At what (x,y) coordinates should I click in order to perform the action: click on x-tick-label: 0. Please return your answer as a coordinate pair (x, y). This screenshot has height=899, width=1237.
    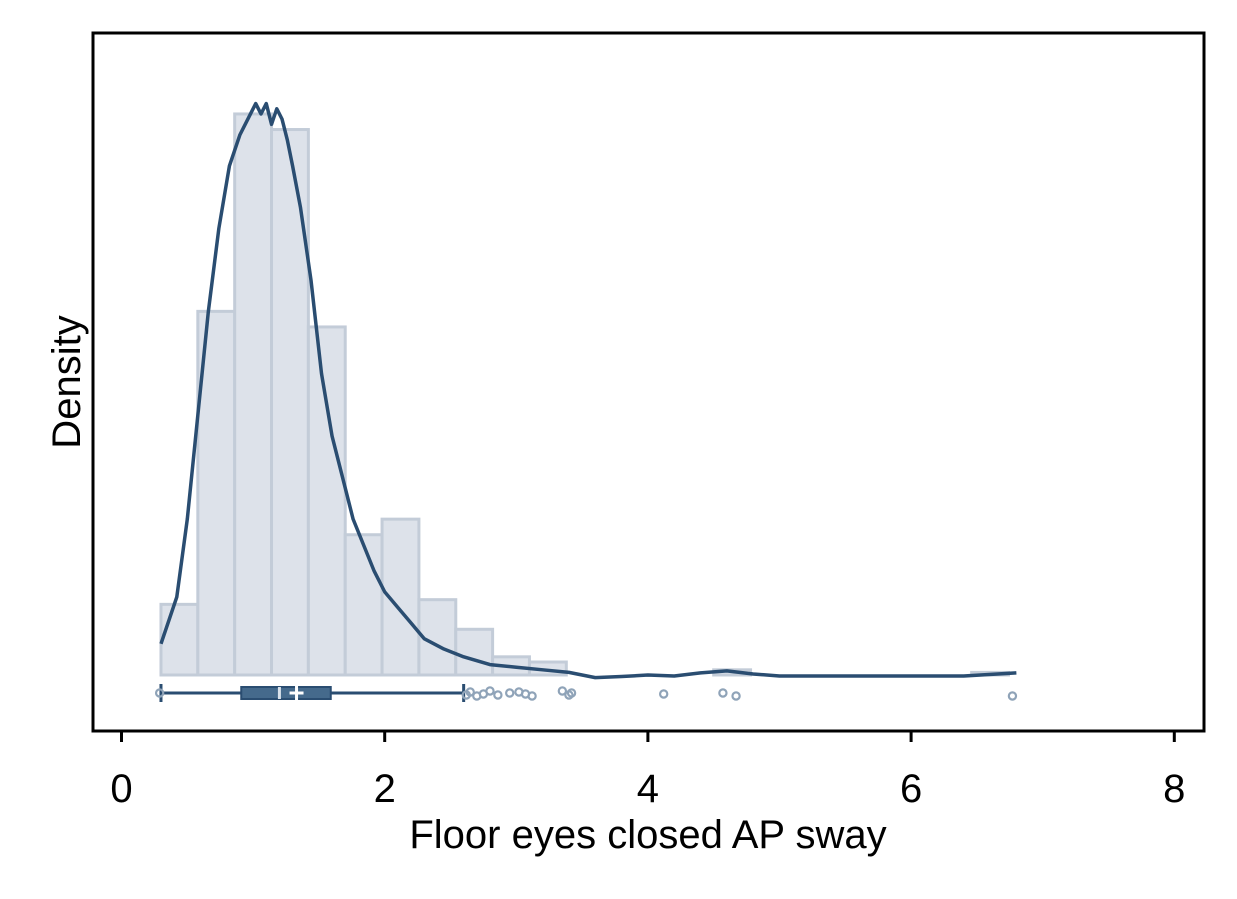
    Looking at the image, I should click on (121, 789).